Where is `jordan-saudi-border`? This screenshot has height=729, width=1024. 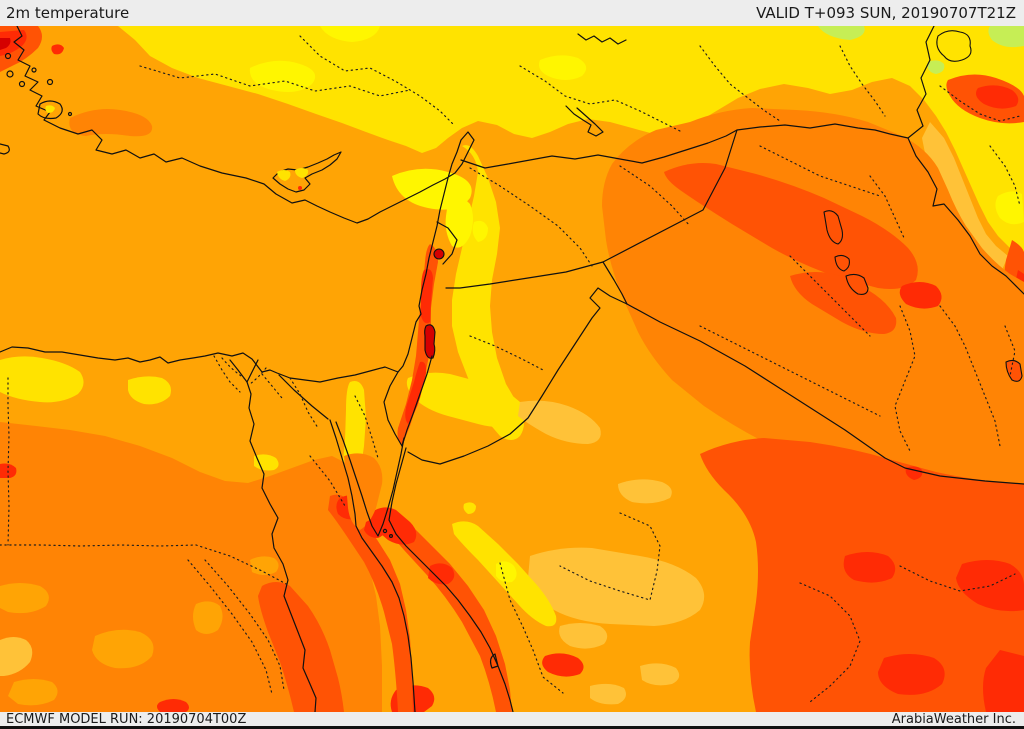
jordan-saudi-border is located at coordinates (517, 376).